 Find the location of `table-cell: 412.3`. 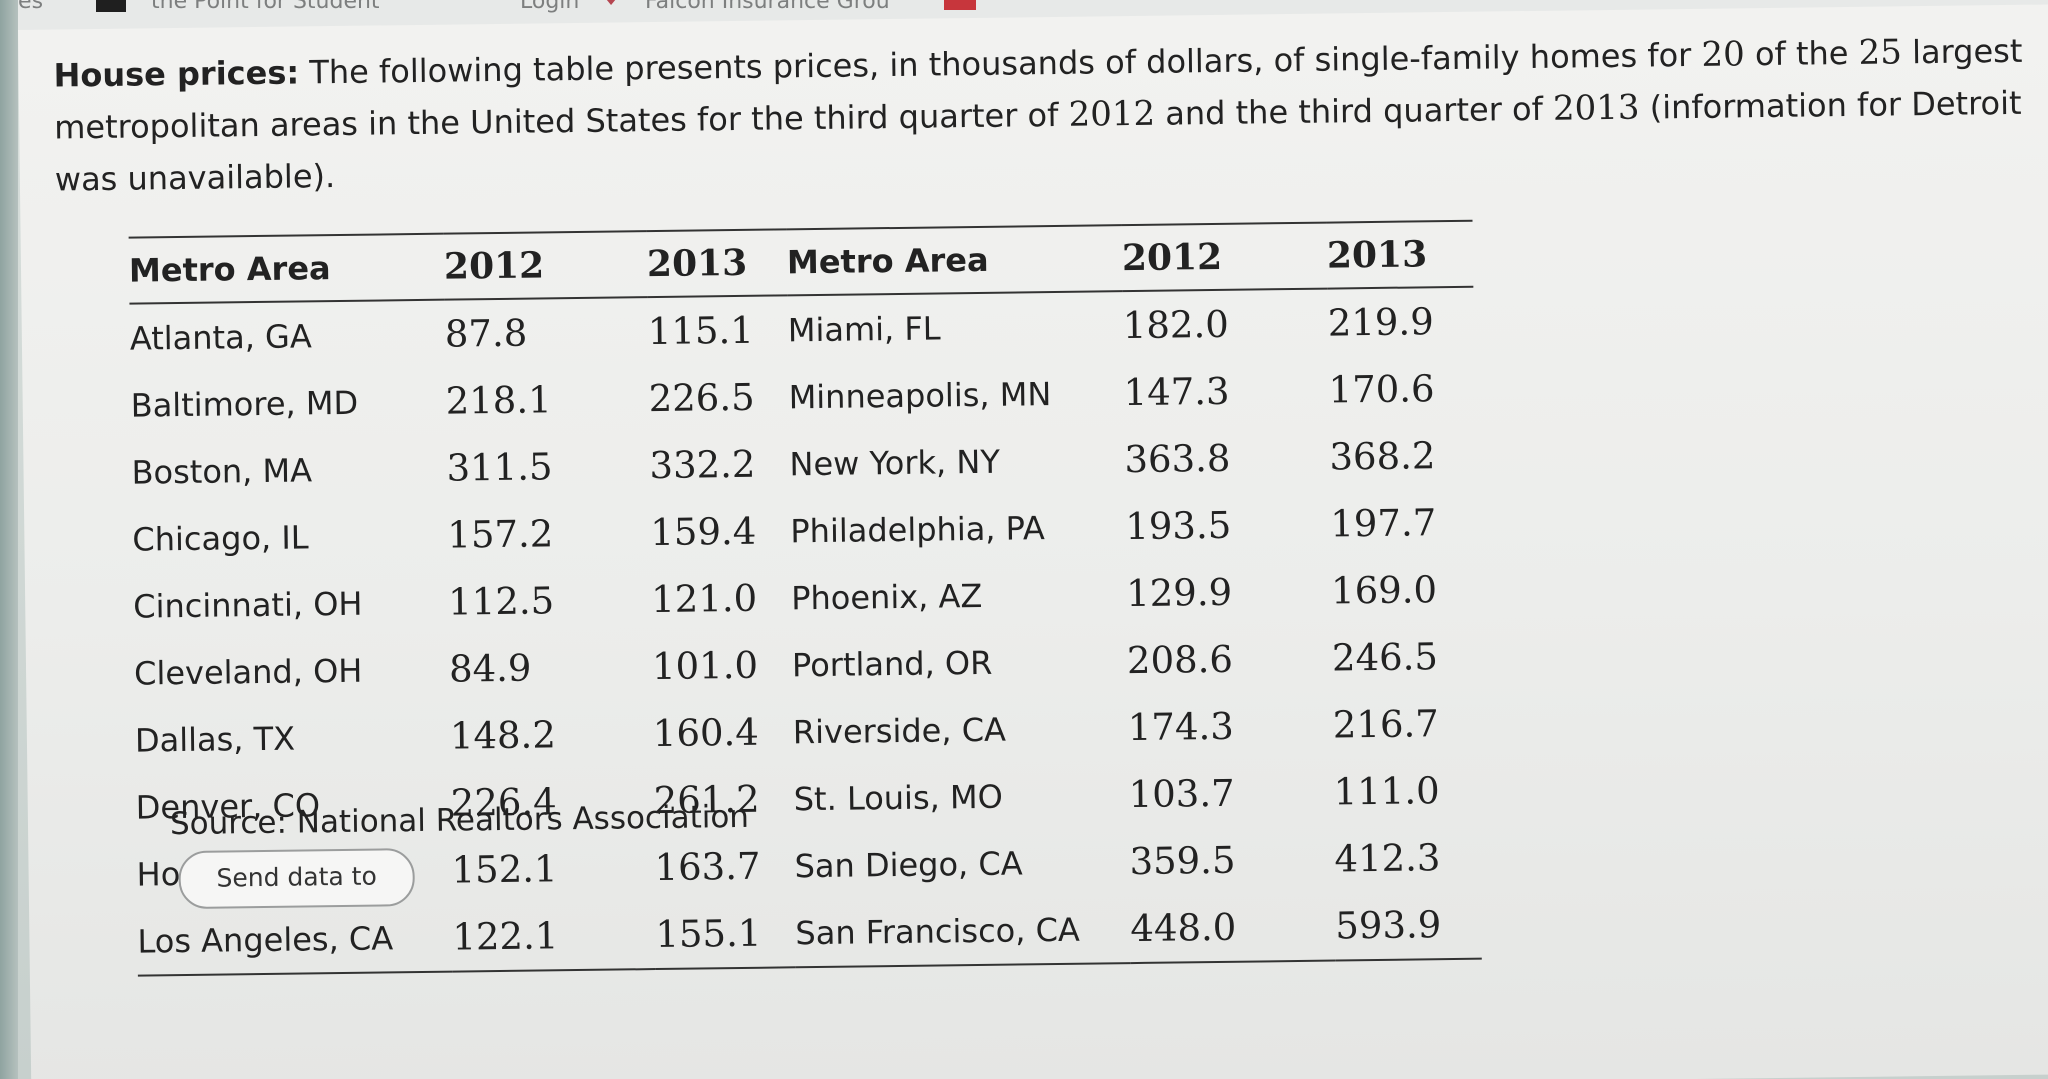

table-cell: 412.3 is located at coordinates (1387, 858).